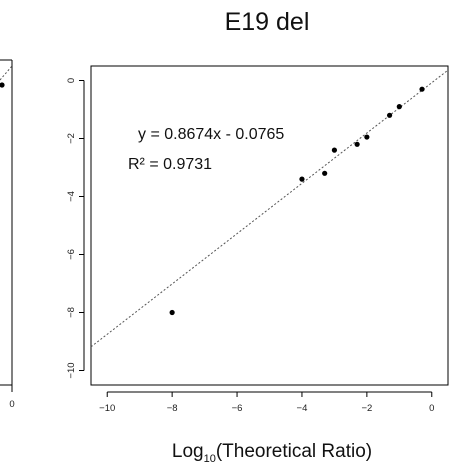 This screenshot has width=474, height=474. Describe the element at coordinates (366, 408) in the screenshot. I see `x-tick-label: −2` at that location.